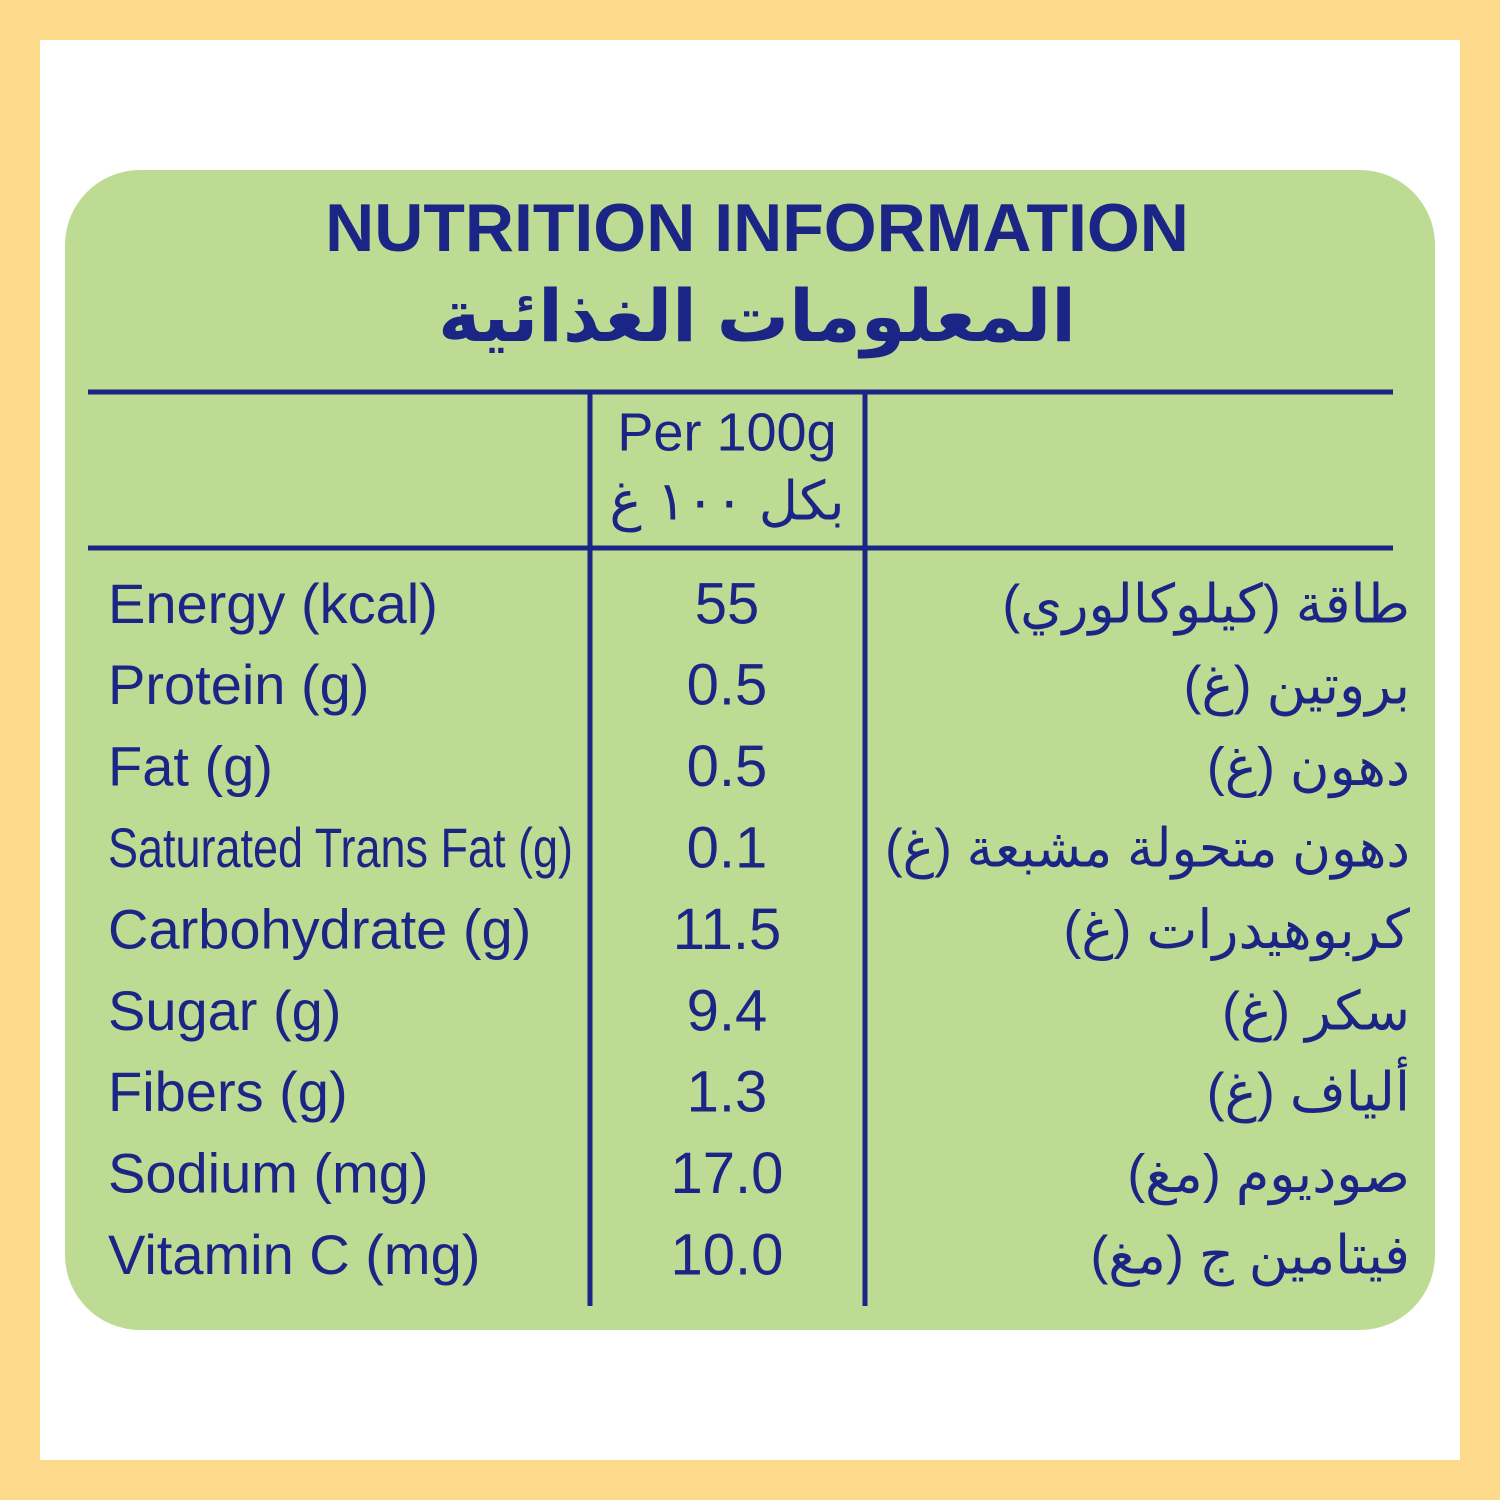  I want to click on nutrient-name-arabic: طاقة (كيلوكالوري), so click(1206, 604).